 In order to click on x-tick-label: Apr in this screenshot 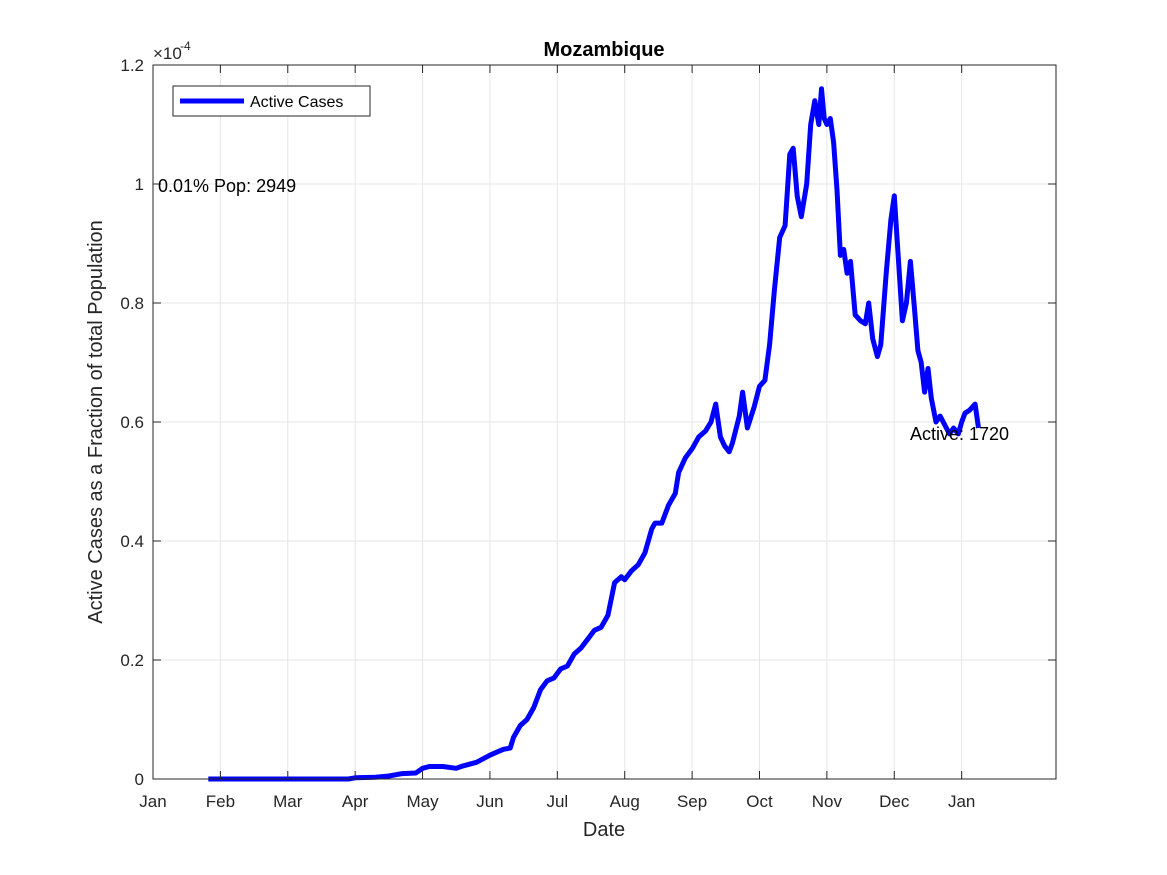, I will do `click(355, 801)`.